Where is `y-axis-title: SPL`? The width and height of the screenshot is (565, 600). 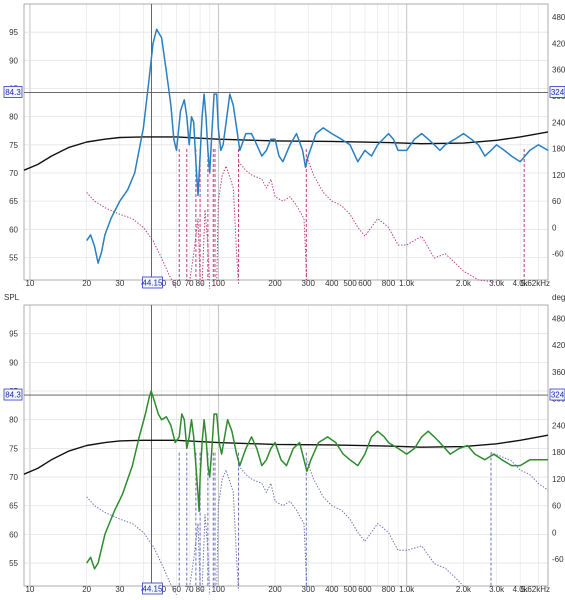 y-axis-title: SPL is located at coordinates (12, 297).